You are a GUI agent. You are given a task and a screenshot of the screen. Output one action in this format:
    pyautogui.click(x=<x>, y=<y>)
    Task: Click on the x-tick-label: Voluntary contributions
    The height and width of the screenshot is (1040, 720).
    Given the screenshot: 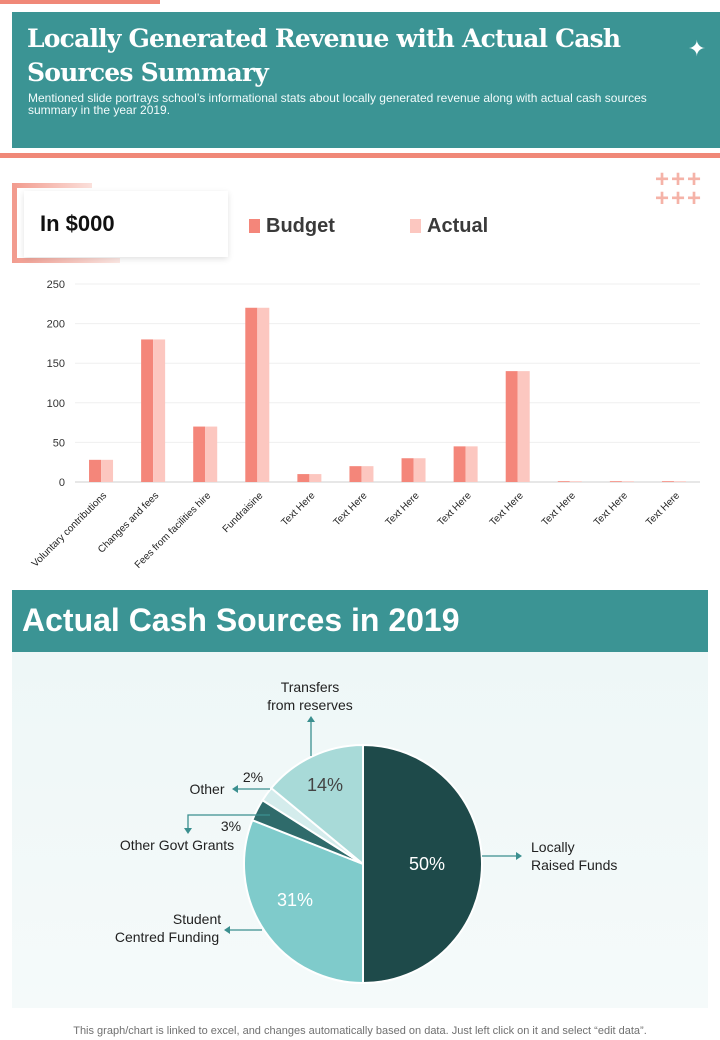 What is the action you would take?
    pyautogui.click(x=69, y=529)
    